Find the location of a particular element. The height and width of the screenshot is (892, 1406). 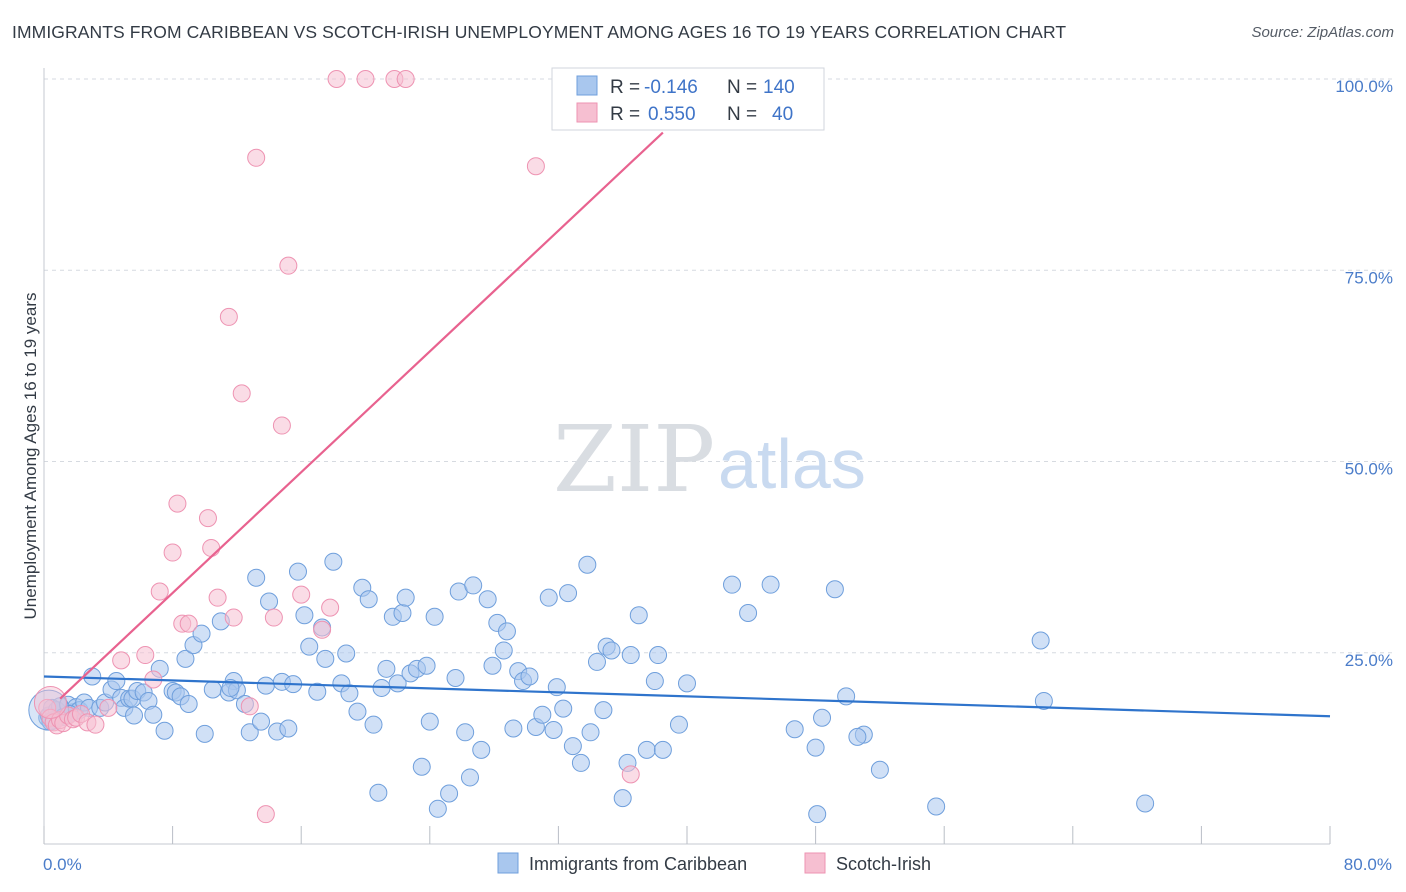

caribbean-trend-line is located at coordinates (687, 696).